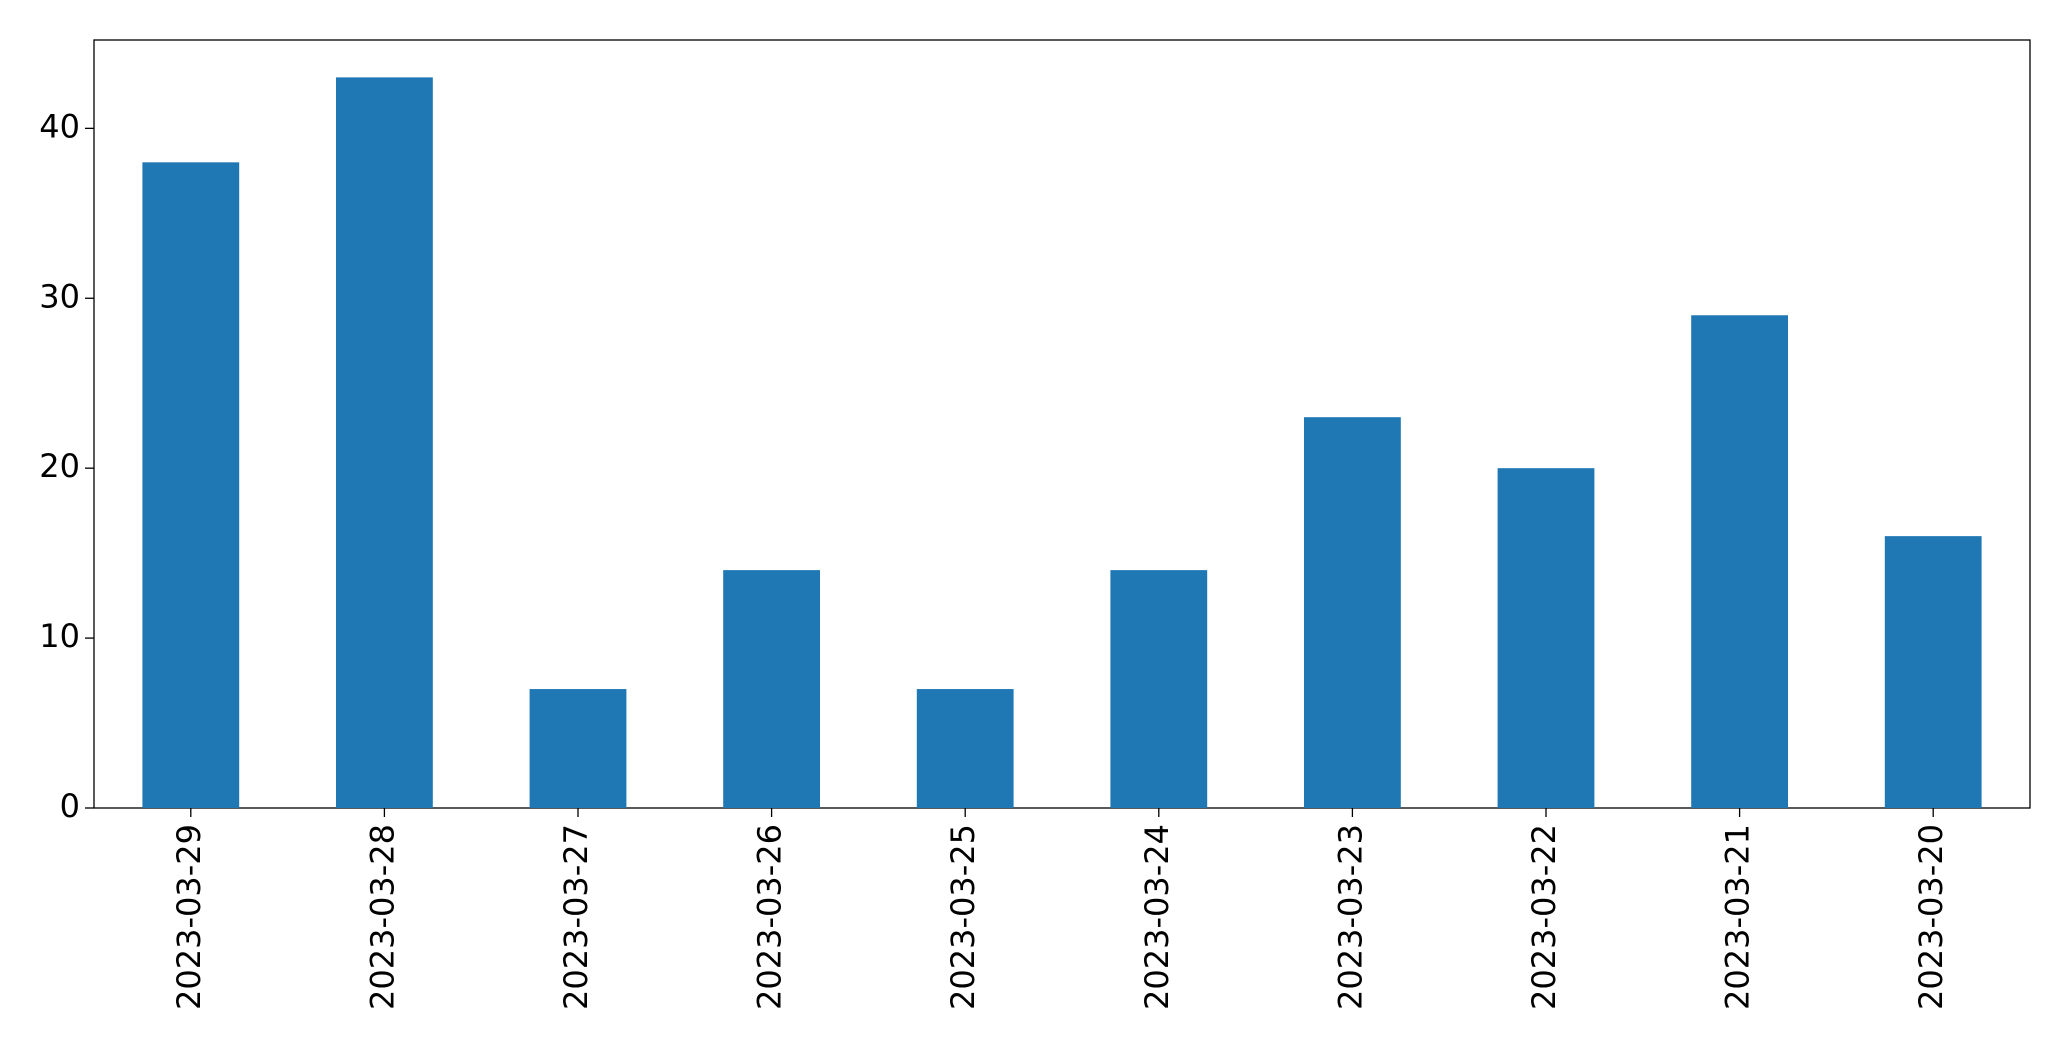  Describe the element at coordinates (770, 917) in the screenshot. I see `x-tick-label: 2023-03-26` at that location.